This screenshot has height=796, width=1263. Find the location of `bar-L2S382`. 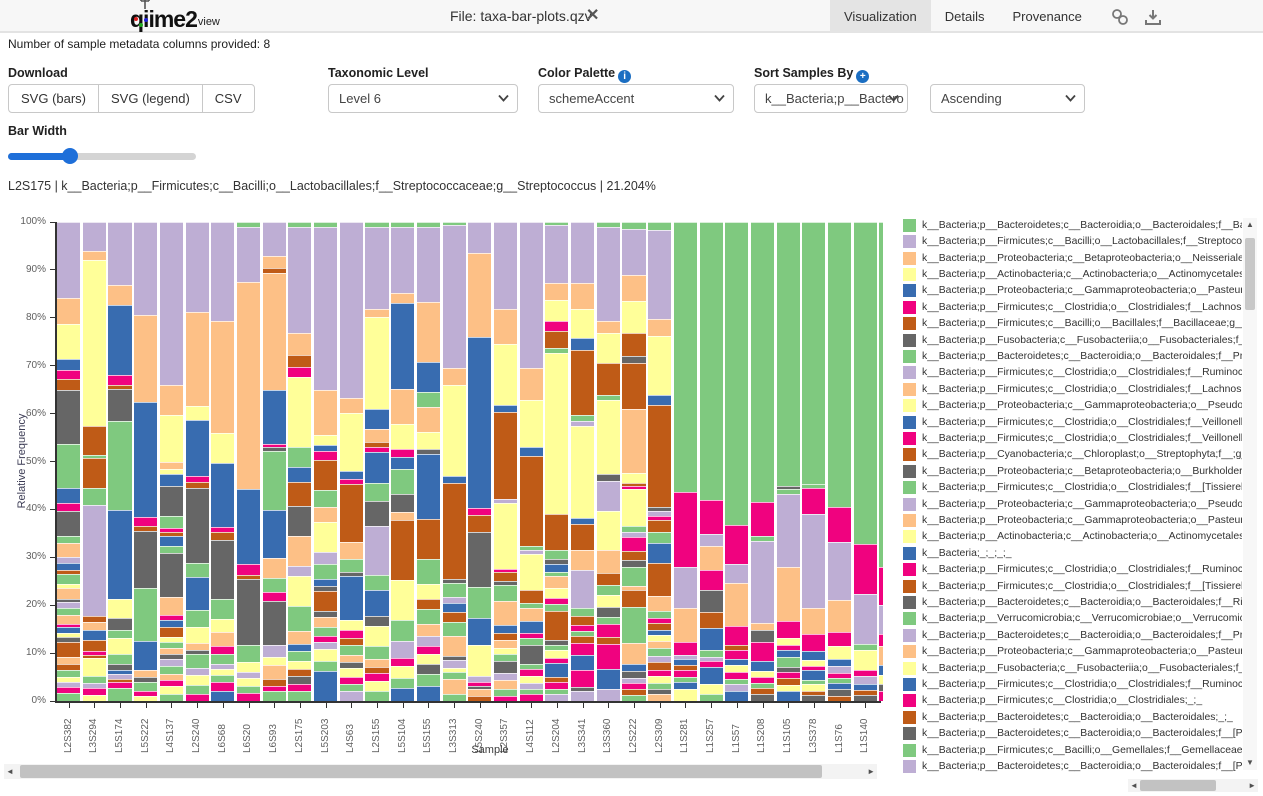

bar-L2S382 is located at coordinates (69, 461).